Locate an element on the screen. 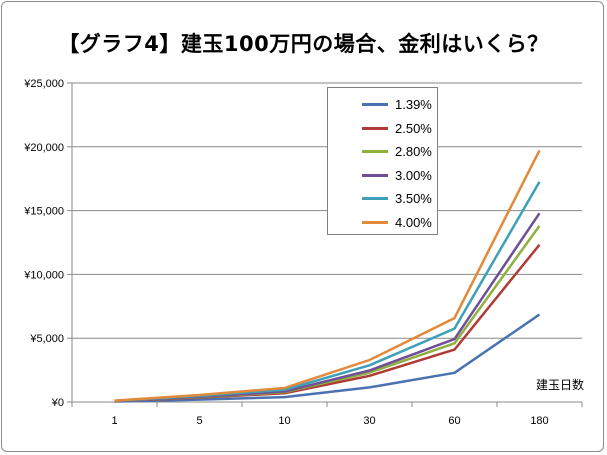 This screenshot has height=455, width=607. x-tick-label: 1 is located at coordinates (114, 421).